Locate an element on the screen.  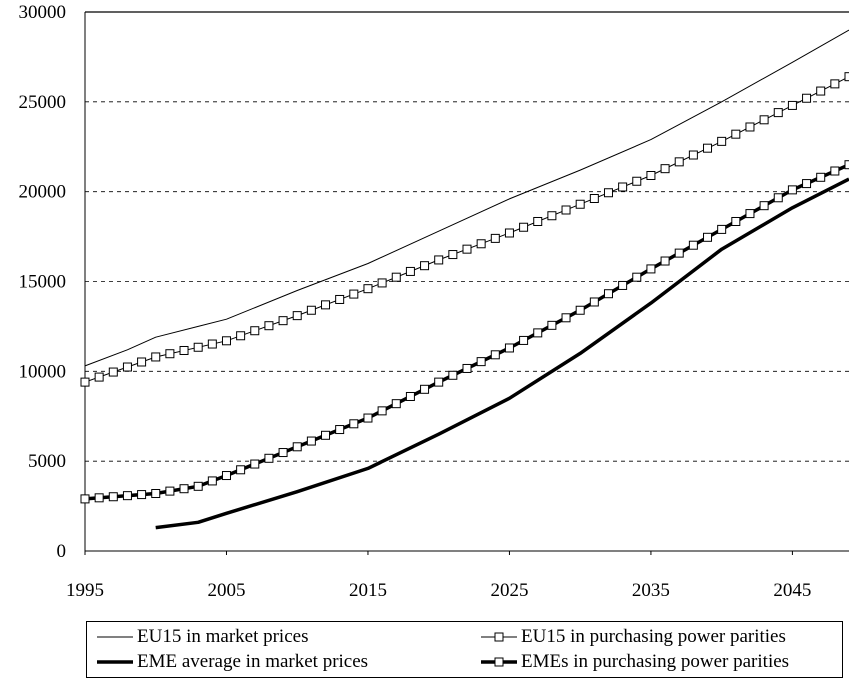
y-tick-label: 0 is located at coordinates (62, 551).